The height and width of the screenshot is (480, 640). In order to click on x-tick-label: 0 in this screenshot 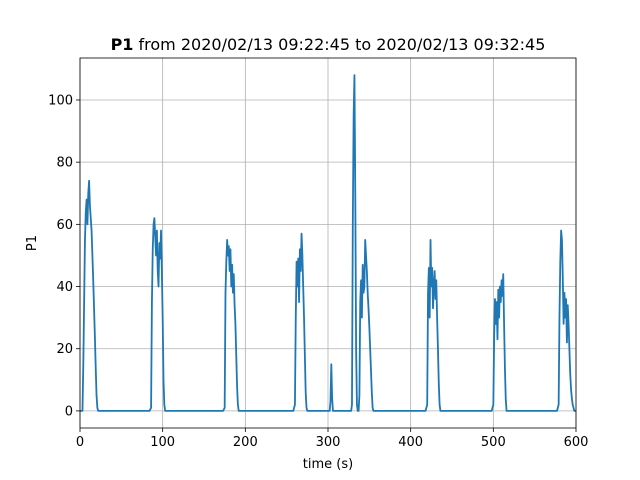, I will do `click(80, 442)`.